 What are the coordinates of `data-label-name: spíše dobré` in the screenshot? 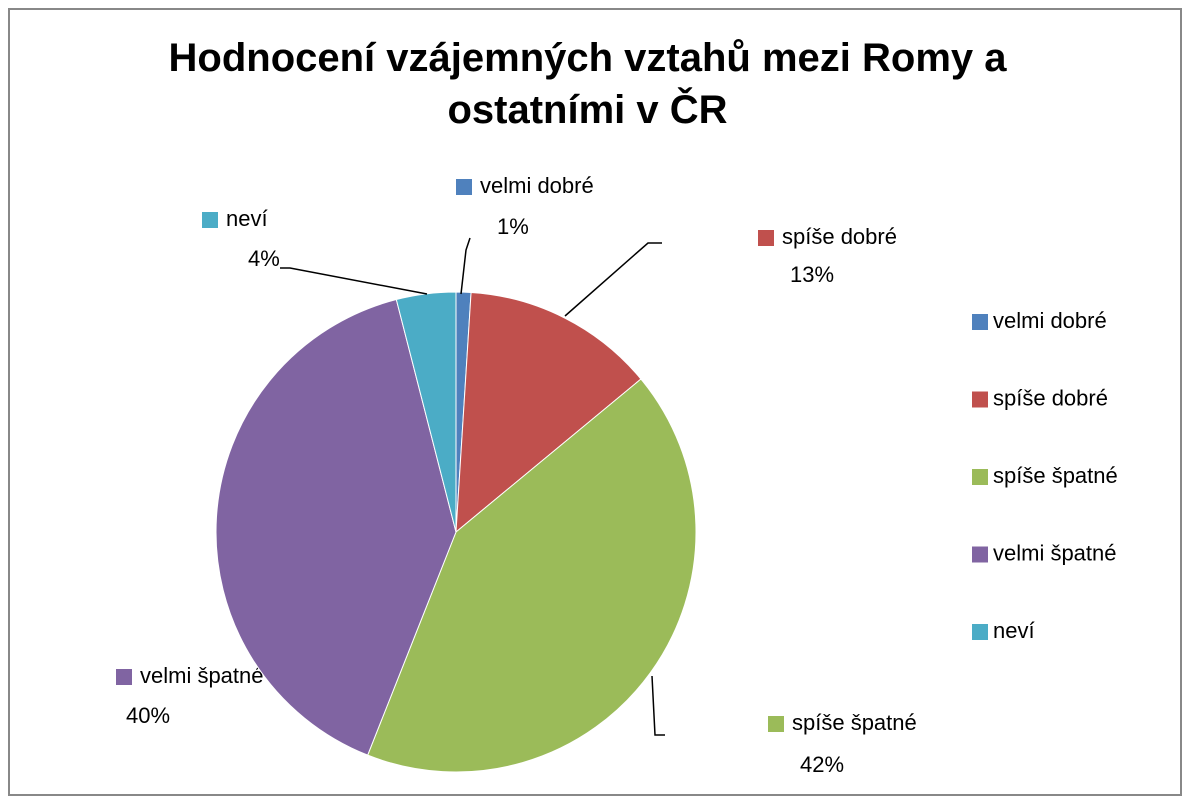 It's located at (839, 236).